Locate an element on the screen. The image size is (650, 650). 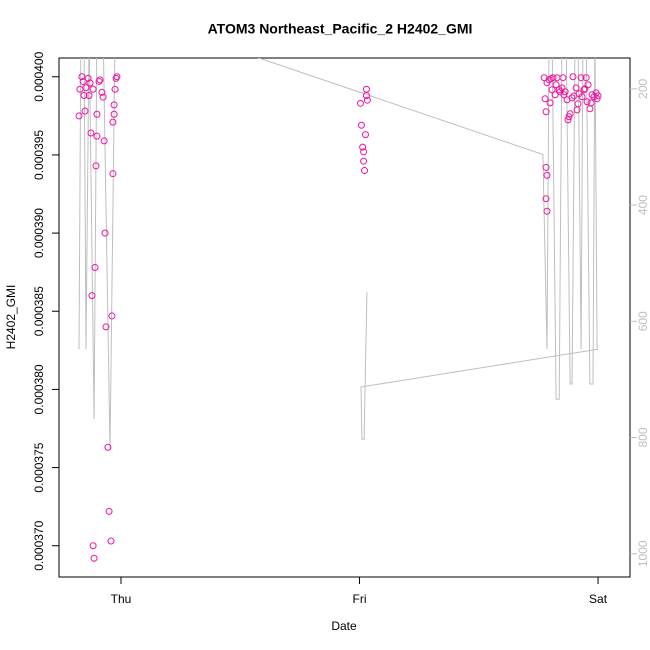
y-tick-label: 0.000390 is located at coordinates (39, 233).